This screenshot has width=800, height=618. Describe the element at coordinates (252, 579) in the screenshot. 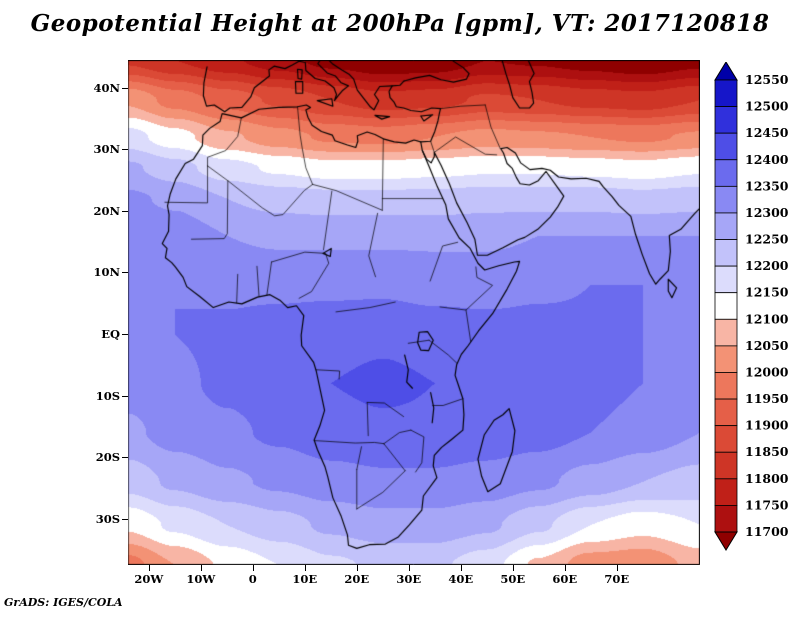

I see `lon-tick-label: 0` at that location.